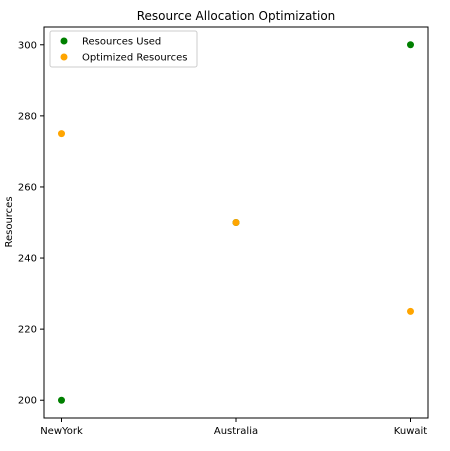 This screenshot has height=451, width=450. What do you see at coordinates (134, 58) in the screenshot?
I see `legend-label-optimized-resources: Optimized Resources` at bounding box center [134, 58].